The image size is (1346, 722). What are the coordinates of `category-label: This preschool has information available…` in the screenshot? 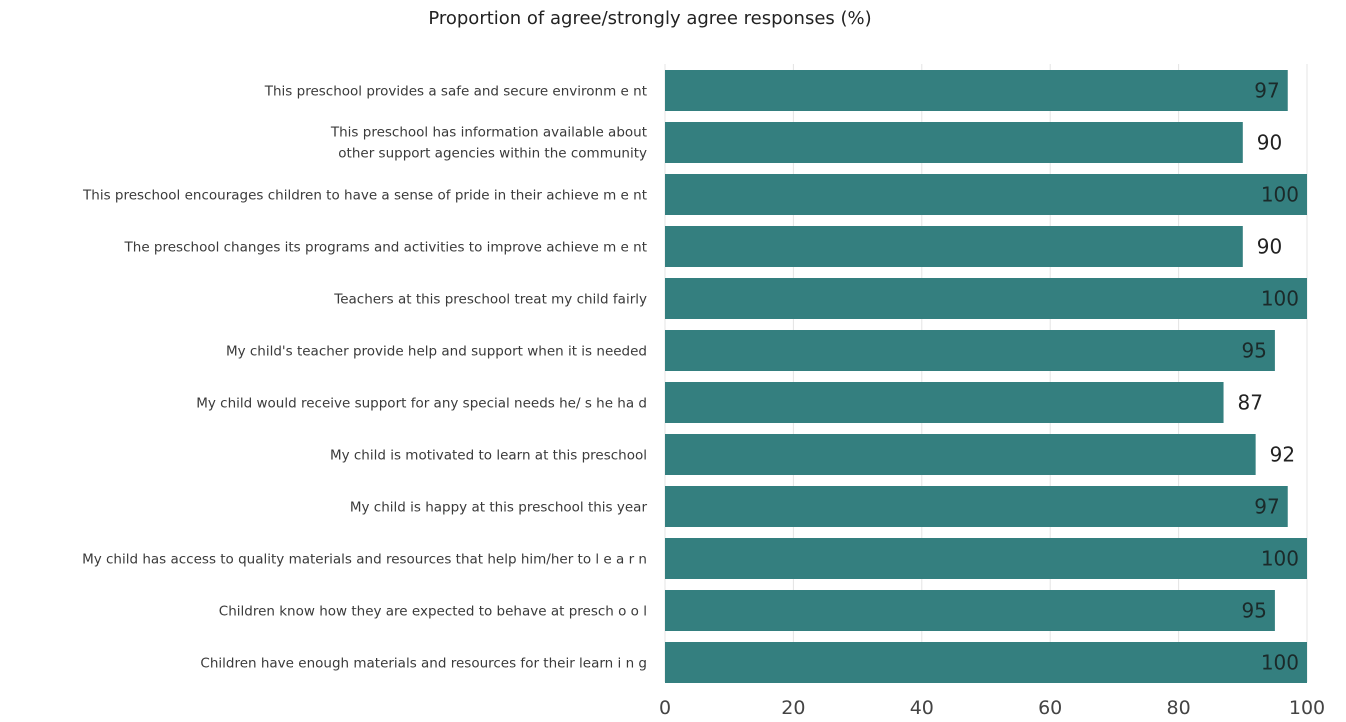 It's located at (488, 143).